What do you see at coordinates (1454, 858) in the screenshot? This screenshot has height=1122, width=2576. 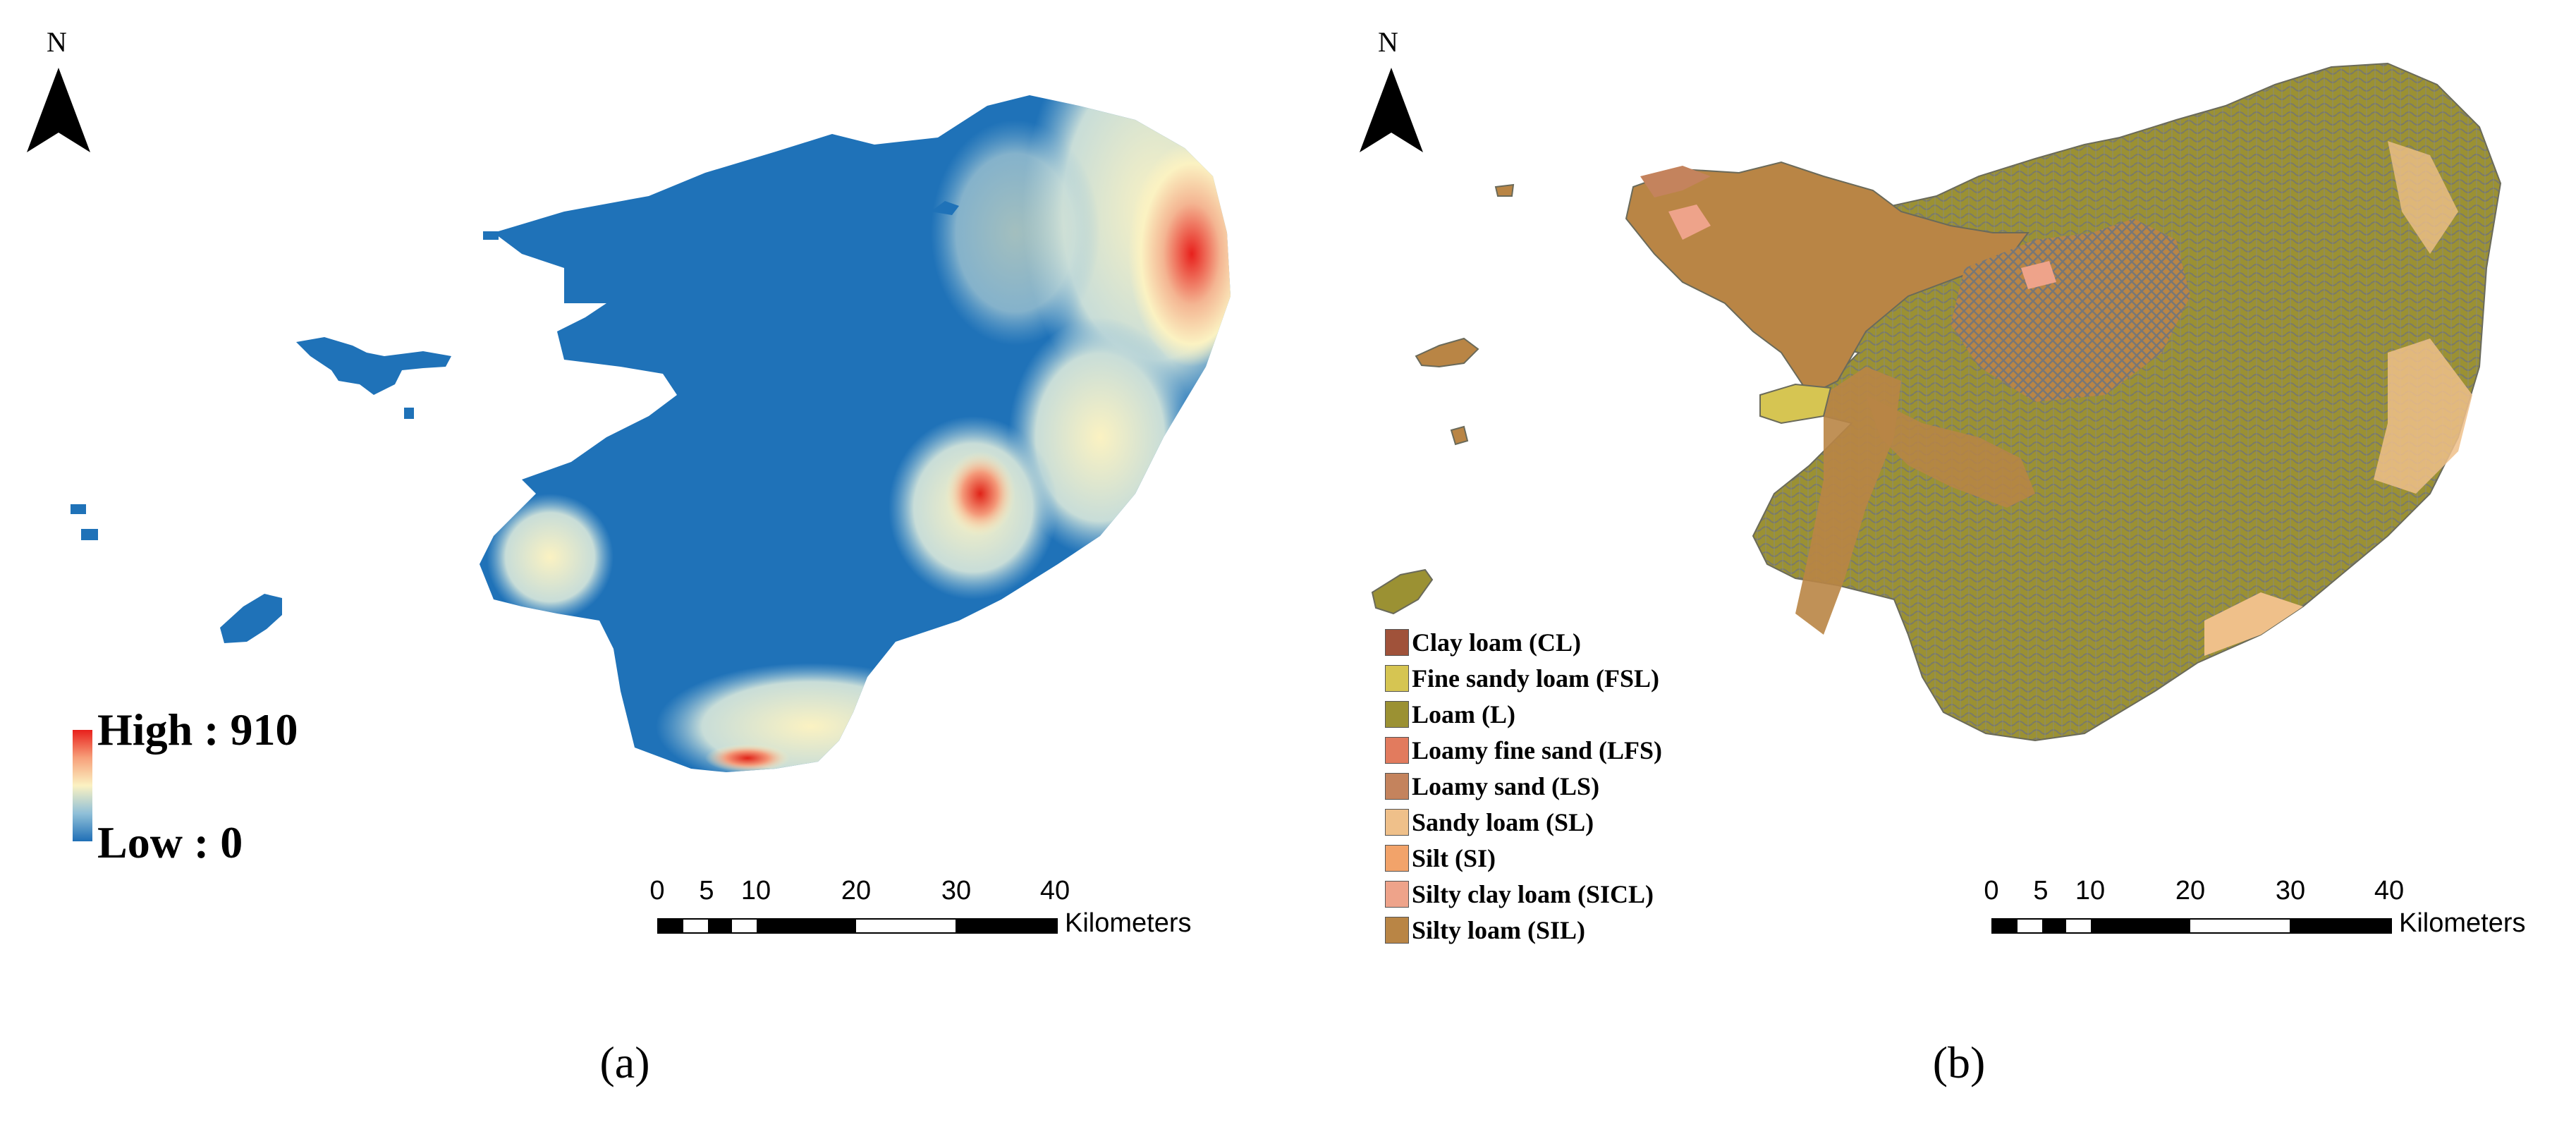 I see `legend-label: Silt (SI)` at bounding box center [1454, 858].